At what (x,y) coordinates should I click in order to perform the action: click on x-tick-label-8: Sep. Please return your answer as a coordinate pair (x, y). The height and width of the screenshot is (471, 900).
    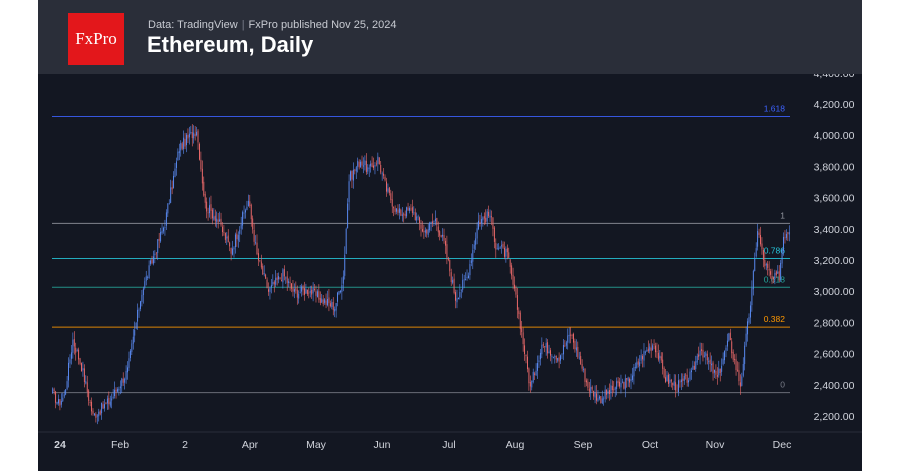
    Looking at the image, I should click on (583, 445).